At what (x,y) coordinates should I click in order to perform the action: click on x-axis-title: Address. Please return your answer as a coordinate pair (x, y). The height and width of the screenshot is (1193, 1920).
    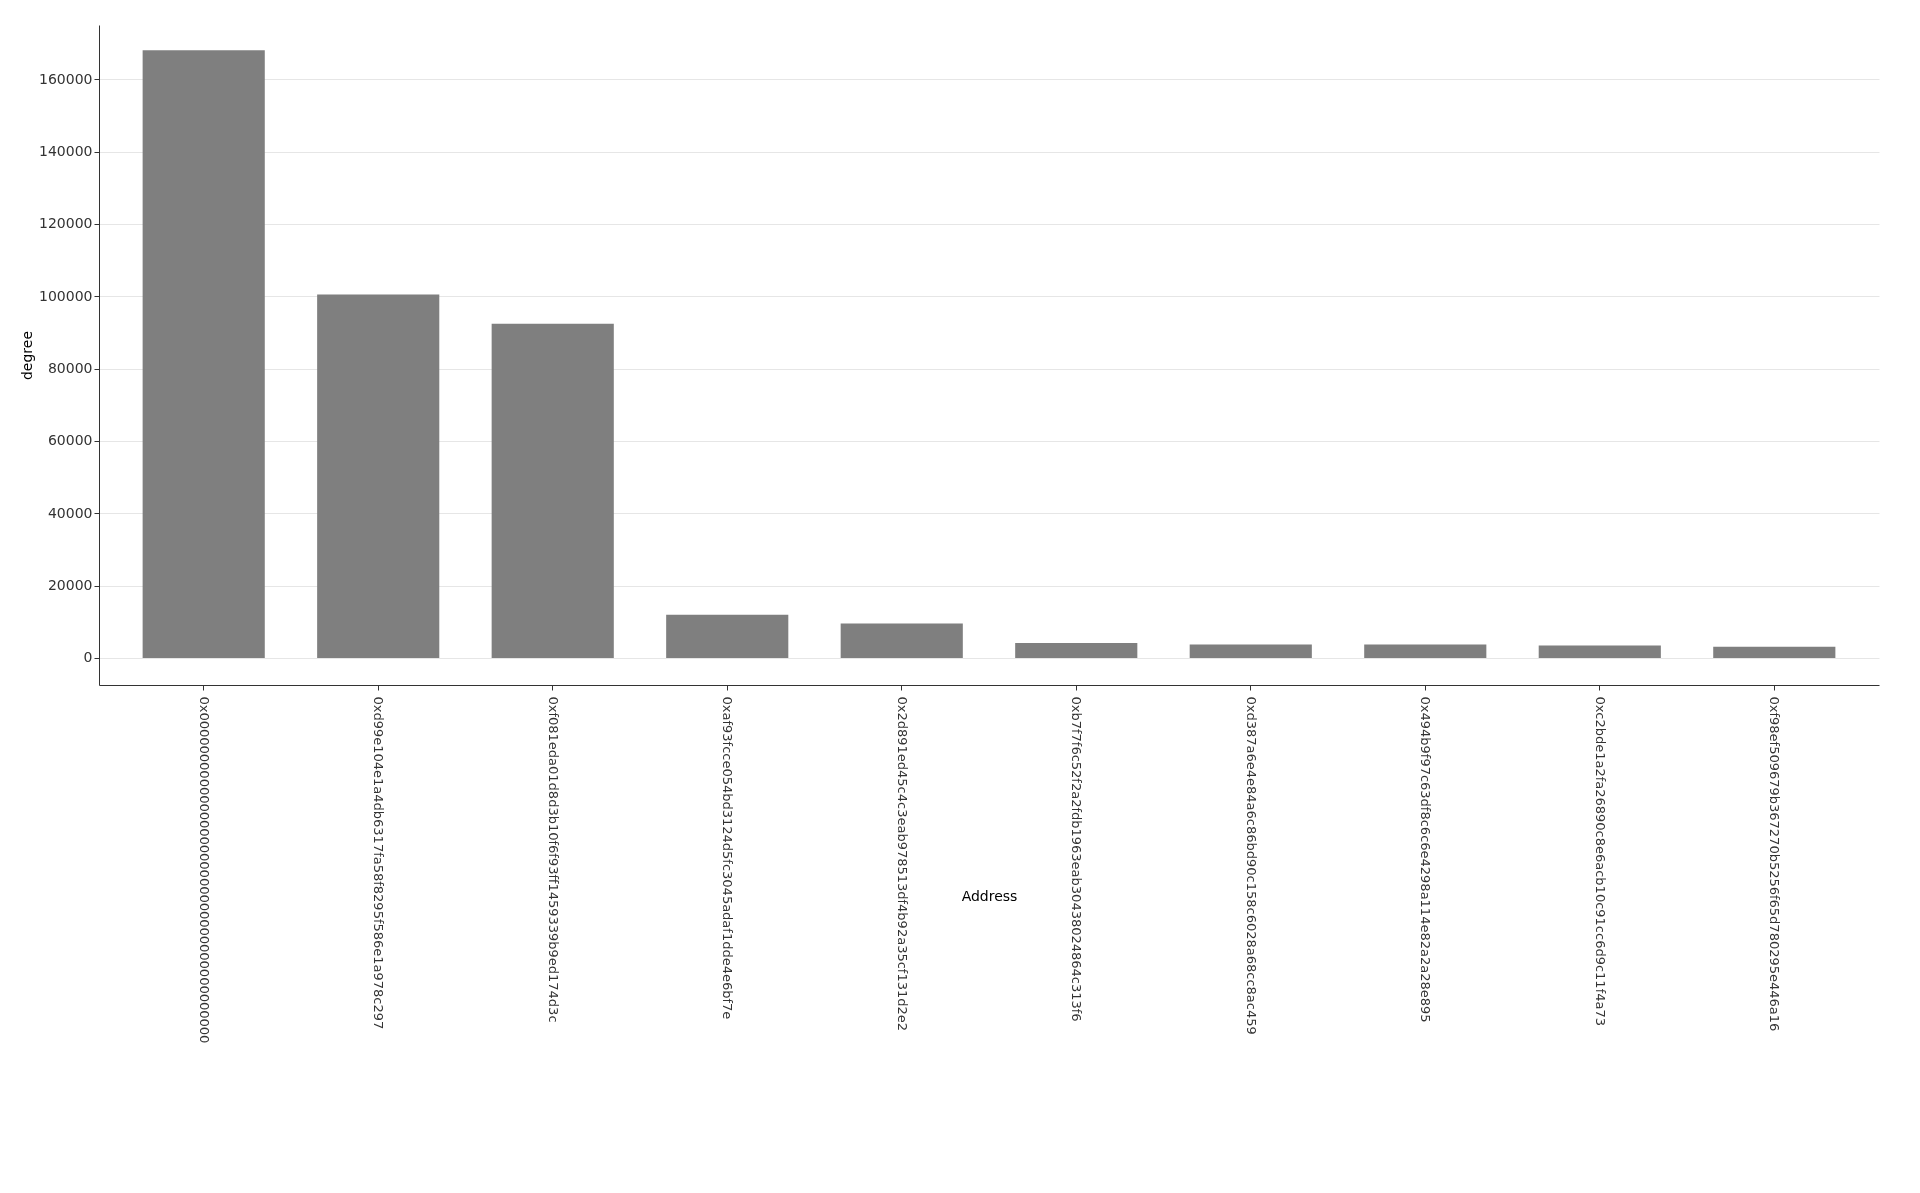
    Looking at the image, I should click on (989, 895).